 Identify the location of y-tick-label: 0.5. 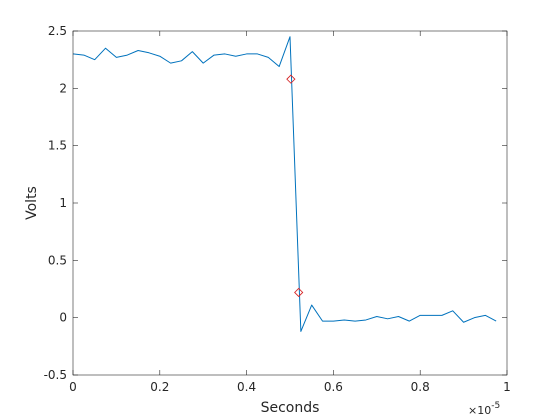
(57, 260).